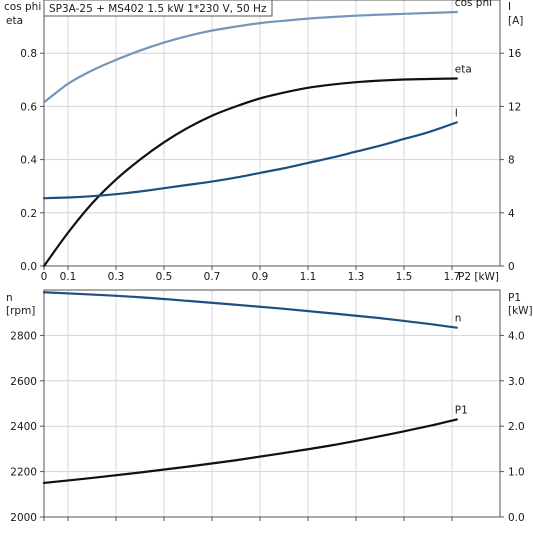 The width and height of the screenshot is (533, 533). What do you see at coordinates (68, 277) in the screenshot?
I see `p0-x-tick-label-1: 0.1` at bounding box center [68, 277].